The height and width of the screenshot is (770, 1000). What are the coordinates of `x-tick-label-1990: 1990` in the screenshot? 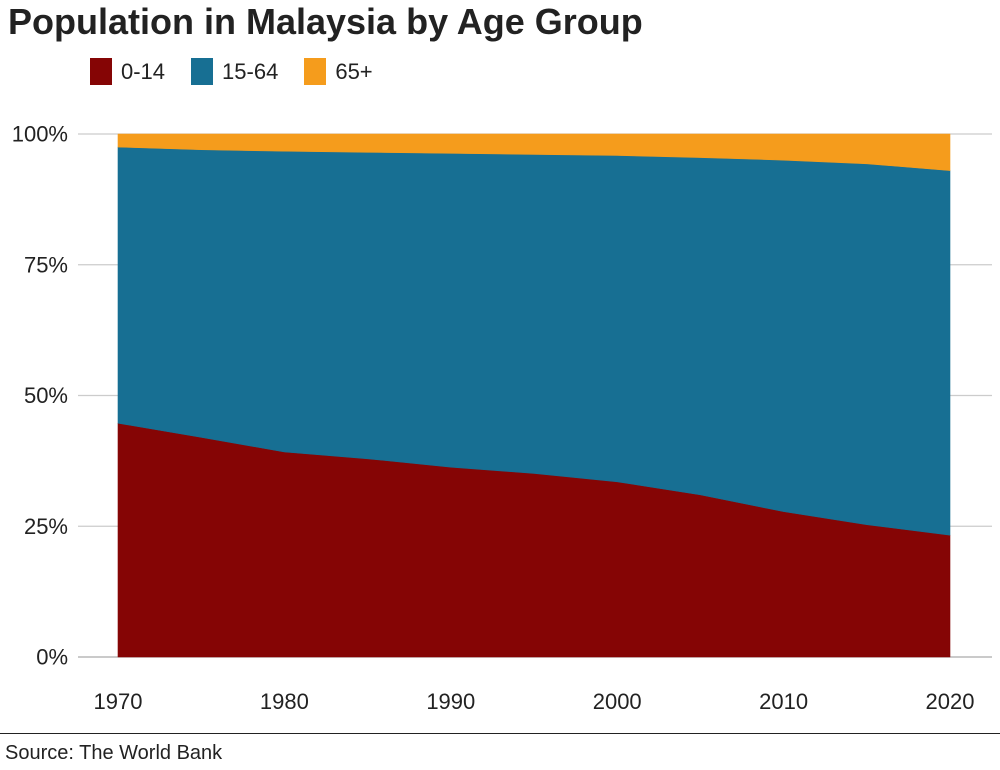 It's located at (450, 701).